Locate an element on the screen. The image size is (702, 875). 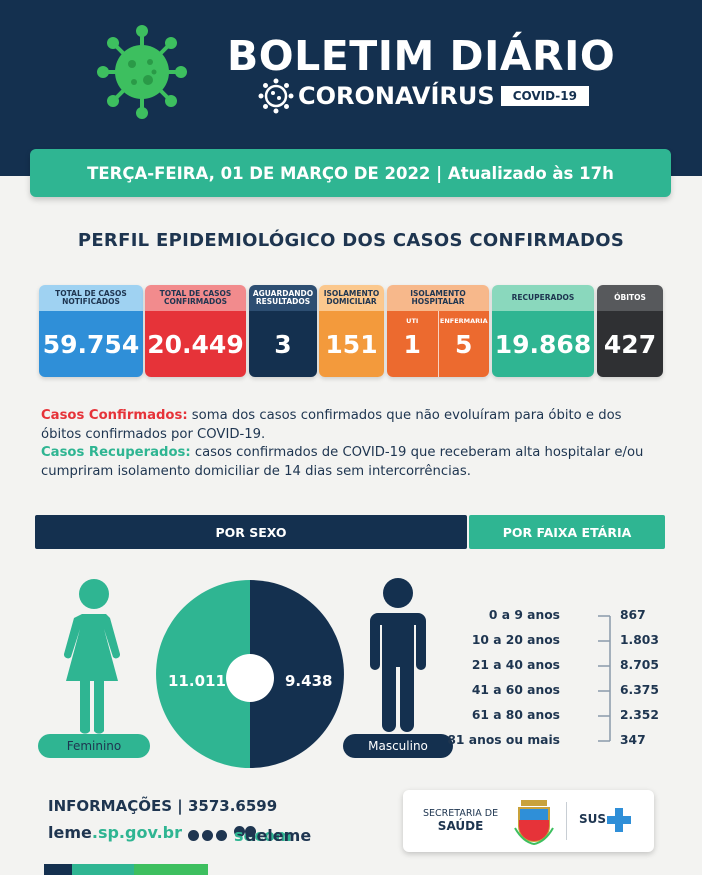
male-figure-icon is located at coordinates (398, 655).